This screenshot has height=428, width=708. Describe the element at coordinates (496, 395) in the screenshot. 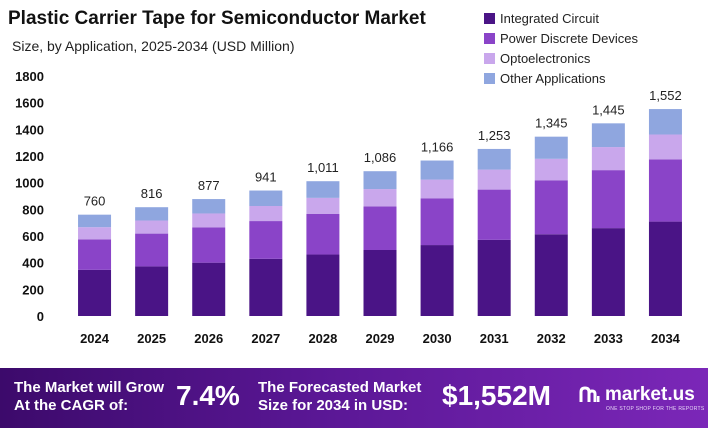

I see `forecast-value: $1,552M` at that location.